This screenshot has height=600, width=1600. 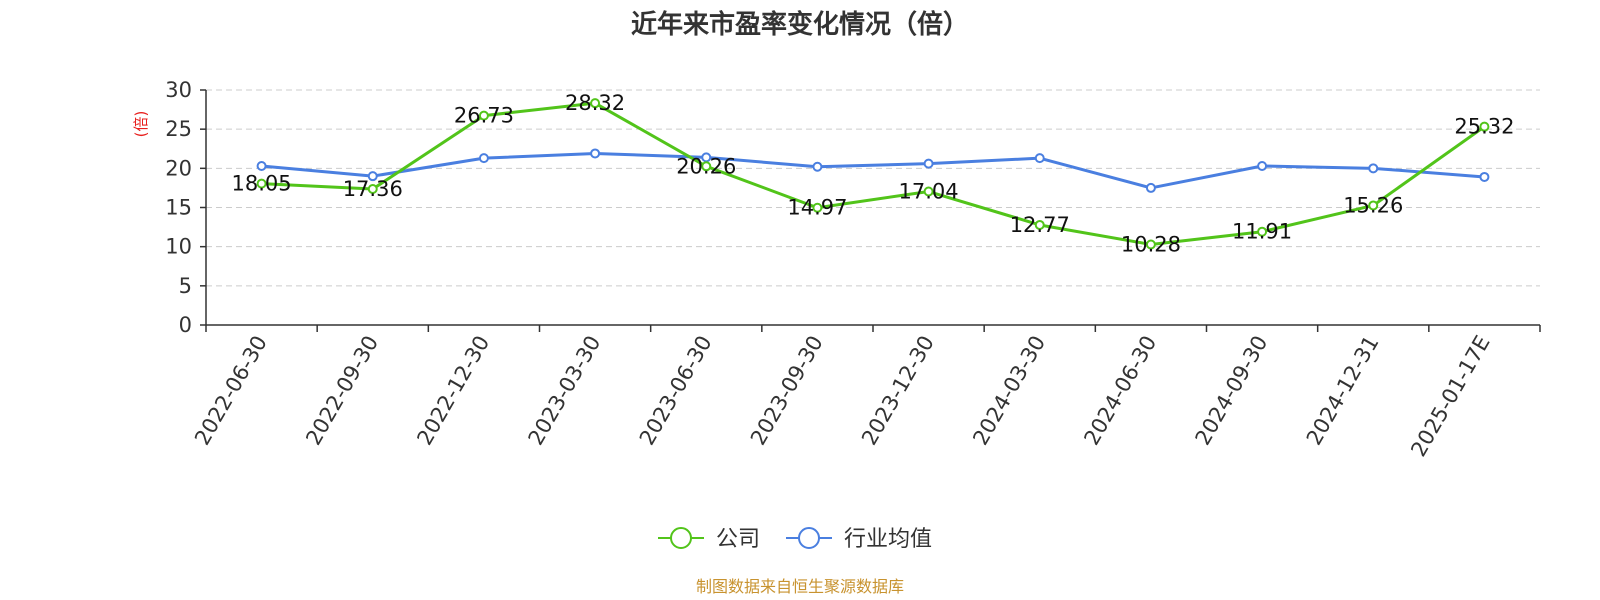 What do you see at coordinates (787, 391) in the screenshot?
I see `x-tick-label: 2023-09-30` at bounding box center [787, 391].